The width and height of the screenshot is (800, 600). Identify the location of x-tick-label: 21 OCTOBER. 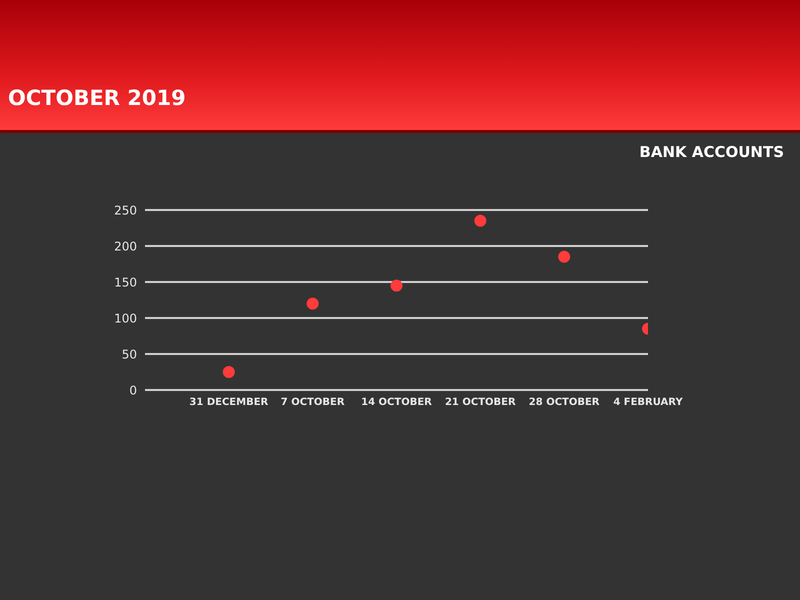
(480, 402).